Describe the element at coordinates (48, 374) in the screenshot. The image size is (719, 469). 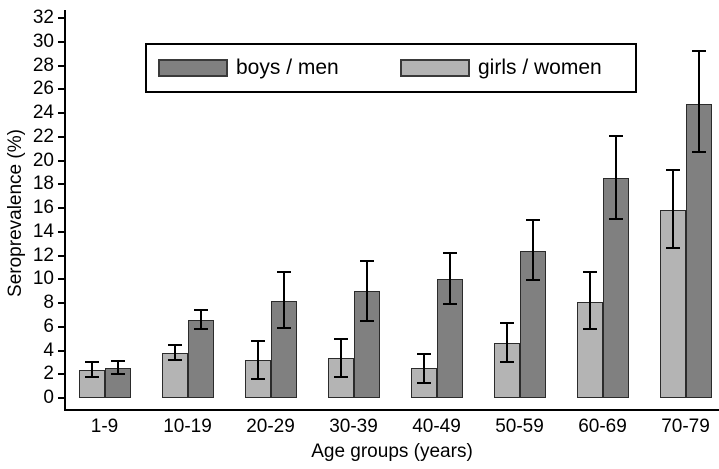
I see `y-tick-label-2: 2` at that location.